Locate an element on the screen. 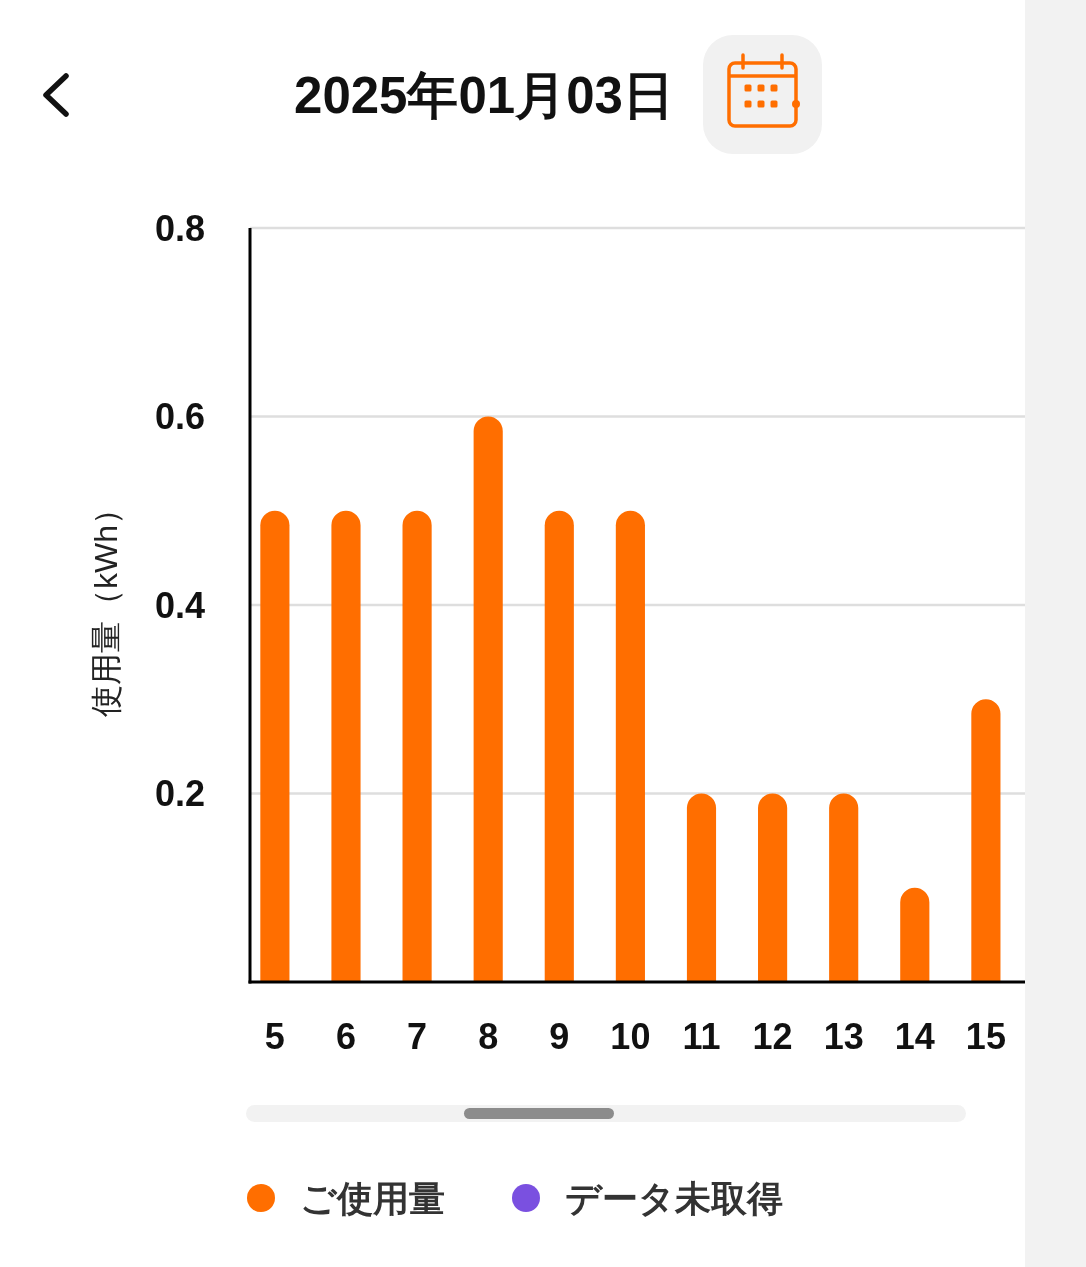 The height and width of the screenshot is (1267, 1086). x-tick-label: 5 is located at coordinates (274, 1036).